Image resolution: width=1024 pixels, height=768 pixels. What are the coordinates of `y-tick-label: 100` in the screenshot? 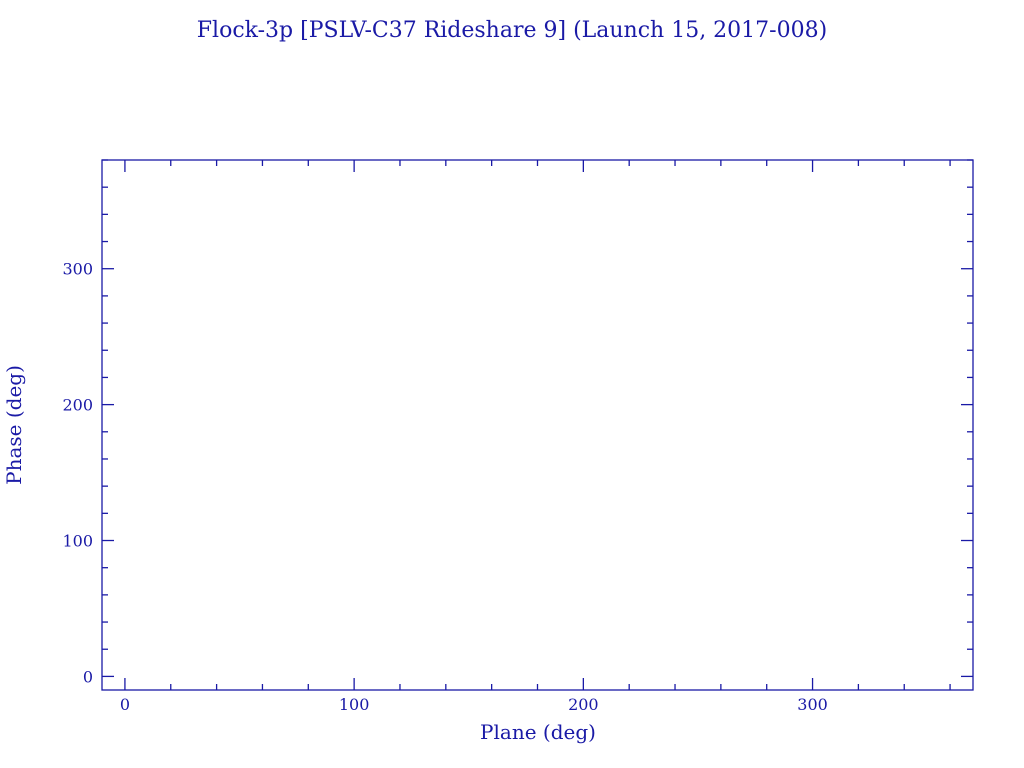 It's located at (77, 541).